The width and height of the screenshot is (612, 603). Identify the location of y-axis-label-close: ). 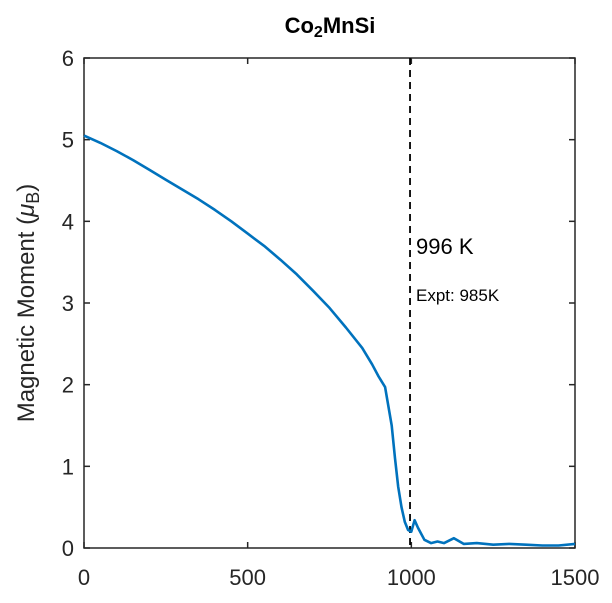
(26, 188).